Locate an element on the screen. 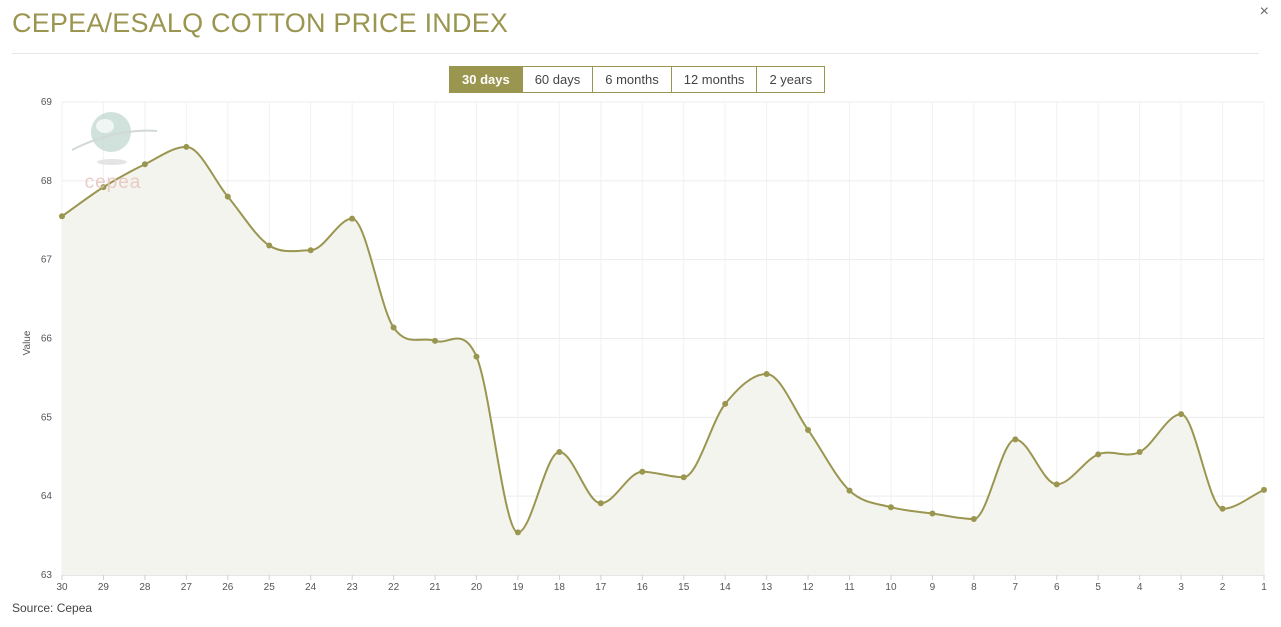 The width and height of the screenshot is (1281, 627). range-button-6-months: 6 months is located at coordinates (632, 79).